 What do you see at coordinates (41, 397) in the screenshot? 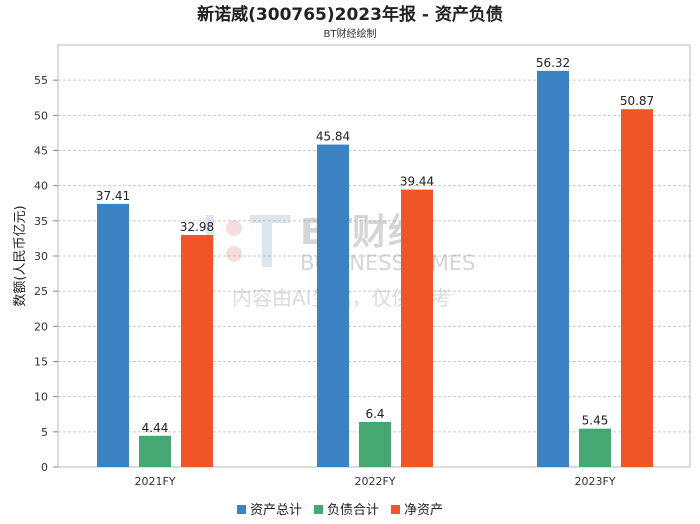
I see `y-tick-label: 10` at bounding box center [41, 397].